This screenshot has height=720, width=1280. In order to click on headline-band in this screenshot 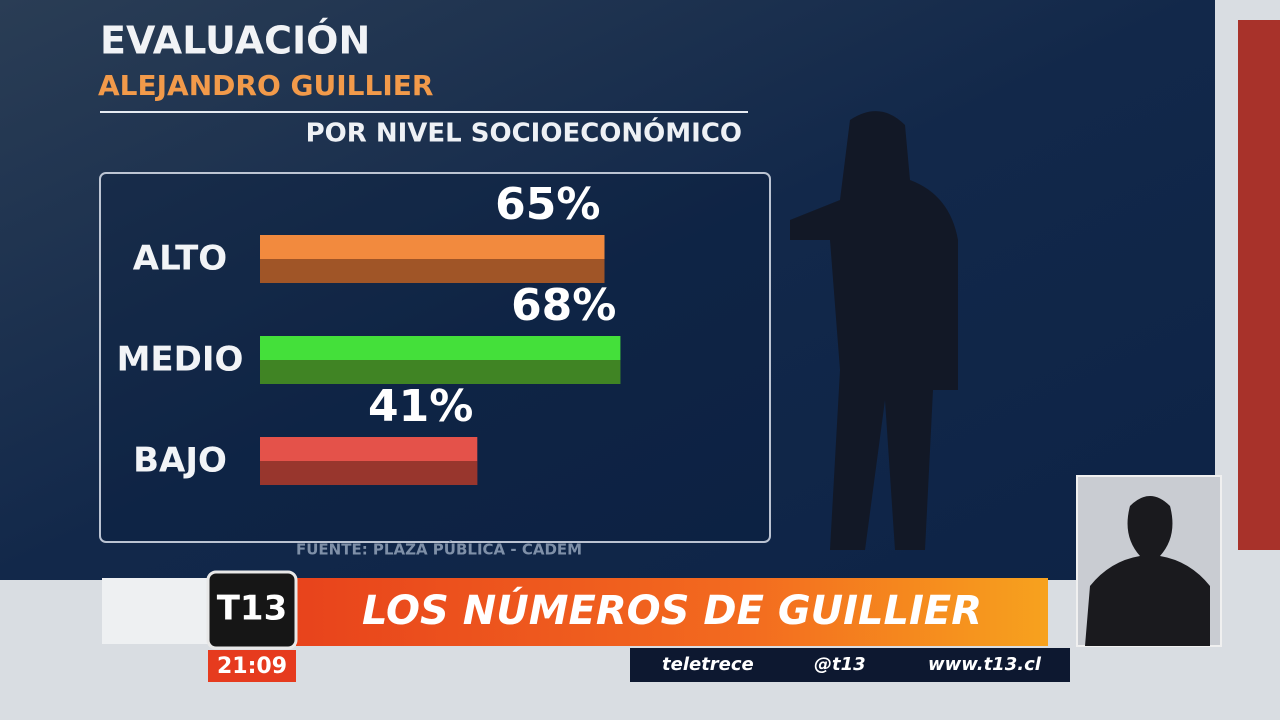, I will do `click(672, 612)`.